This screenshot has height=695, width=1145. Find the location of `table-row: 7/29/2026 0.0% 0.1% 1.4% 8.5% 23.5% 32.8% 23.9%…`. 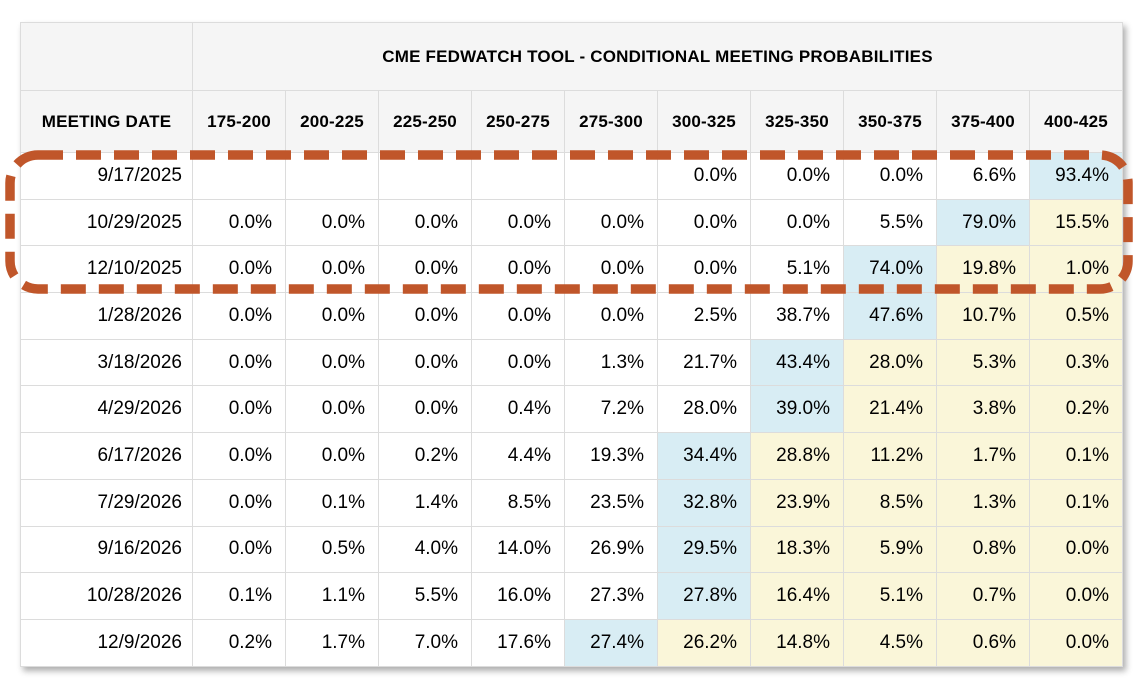

table-row: 7/29/2026 0.0% 0.1% 1.4% 8.5% 23.5% 32.8% 23.9%… is located at coordinates (571, 502).